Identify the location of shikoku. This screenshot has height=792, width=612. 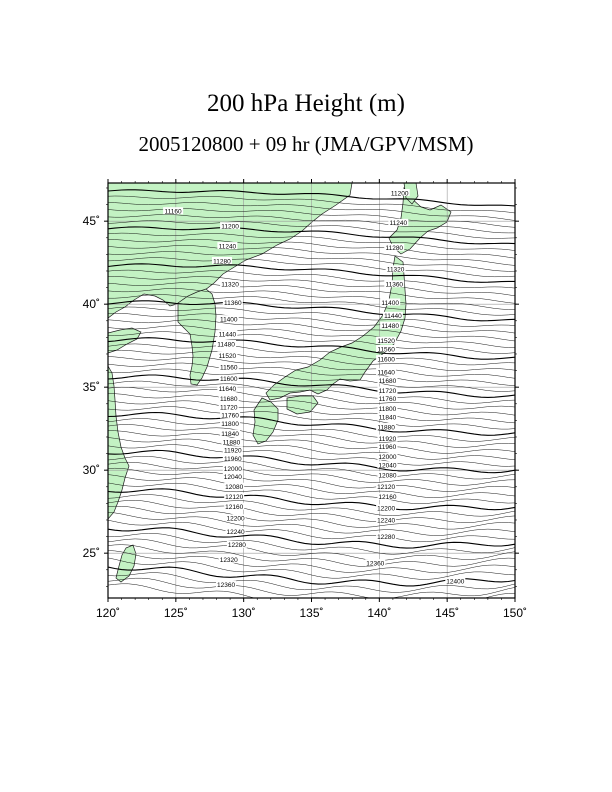
(302, 405).